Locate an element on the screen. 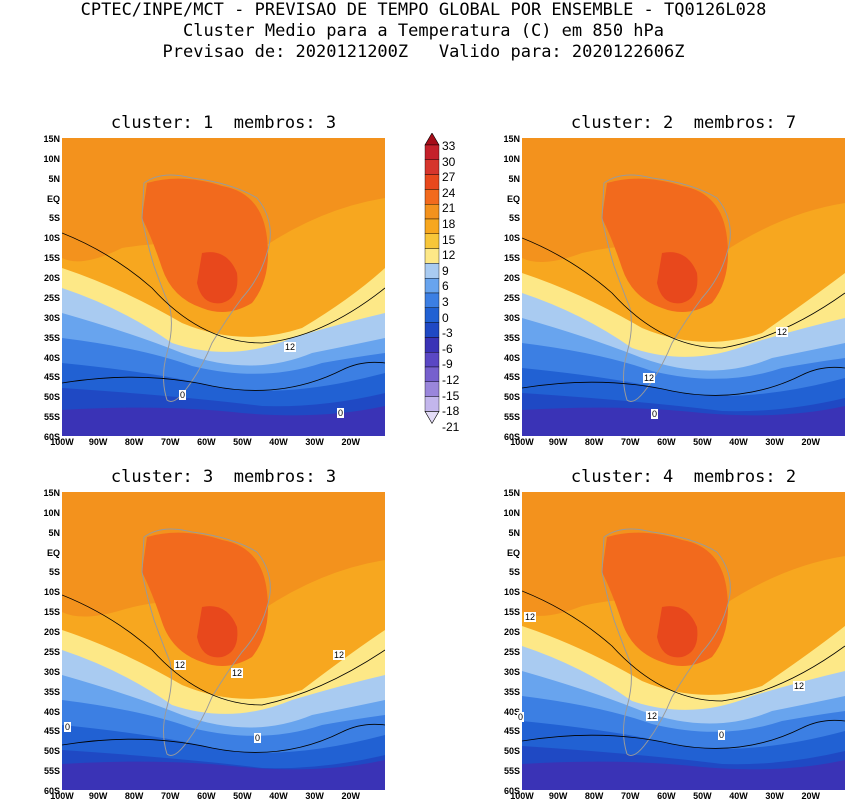 The image size is (847, 803). colorbar-tick-label: -21 is located at coordinates (451, 426).